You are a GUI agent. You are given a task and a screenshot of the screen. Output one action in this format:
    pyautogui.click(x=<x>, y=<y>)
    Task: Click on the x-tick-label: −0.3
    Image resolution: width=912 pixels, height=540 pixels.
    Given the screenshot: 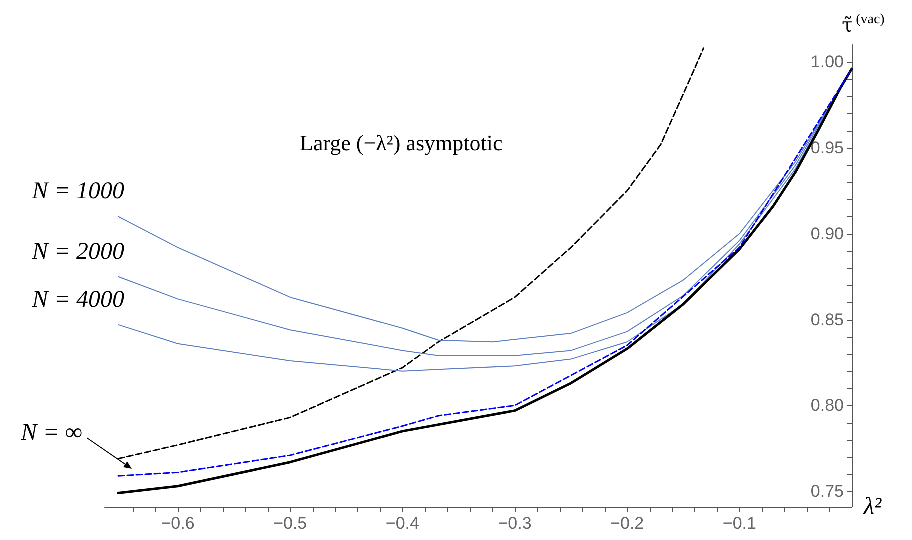 What is the action you would take?
    pyautogui.click(x=515, y=523)
    